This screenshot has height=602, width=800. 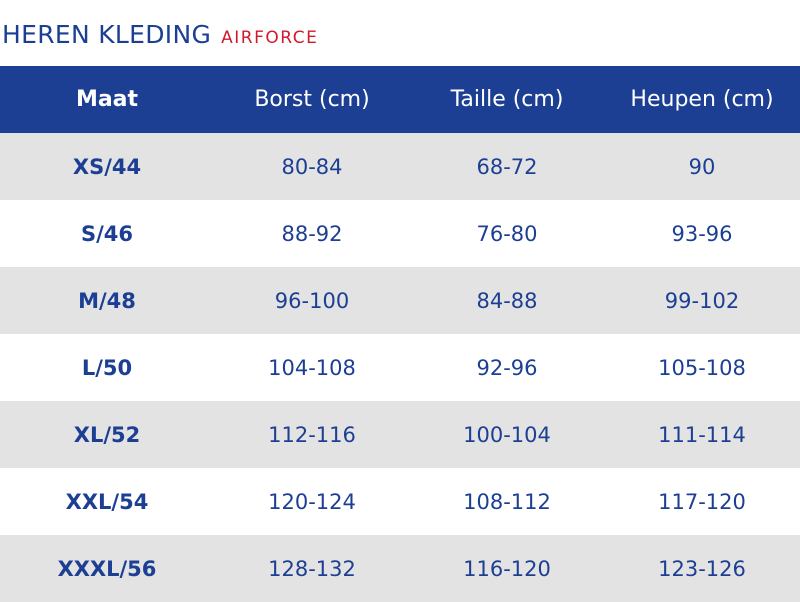 I want to click on borst-cell: 112-116, so click(x=312, y=434).